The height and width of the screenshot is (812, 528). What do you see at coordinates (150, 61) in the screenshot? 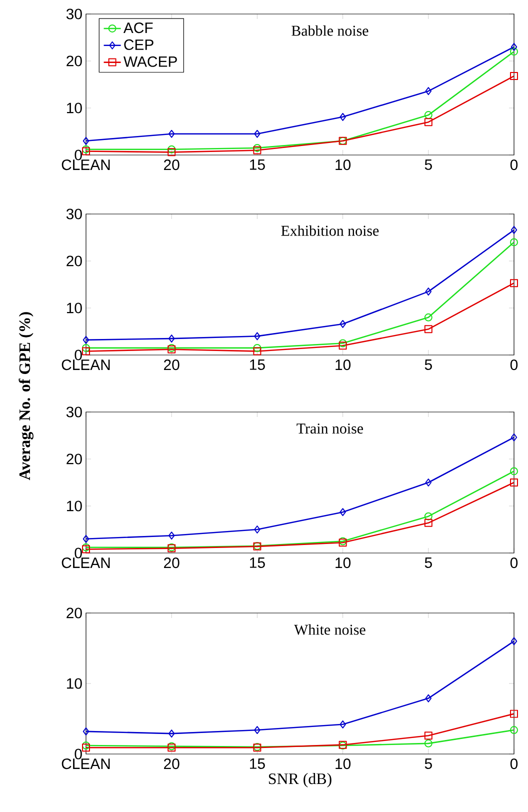
I see `legend-label: WACEP` at bounding box center [150, 61].